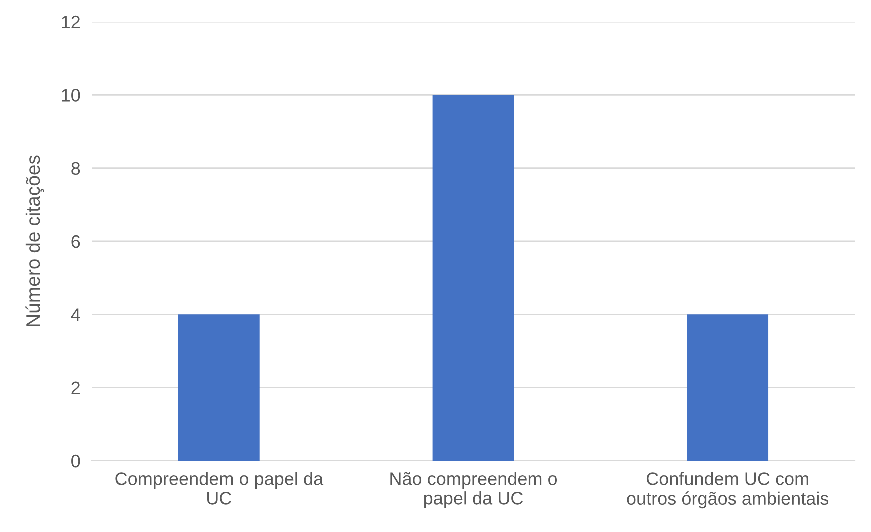 The width and height of the screenshot is (871, 532). What do you see at coordinates (728, 490) in the screenshot?
I see `x-tick-label: Confundem UC com outros órgãos ambientais` at bounding box center [728, 490].